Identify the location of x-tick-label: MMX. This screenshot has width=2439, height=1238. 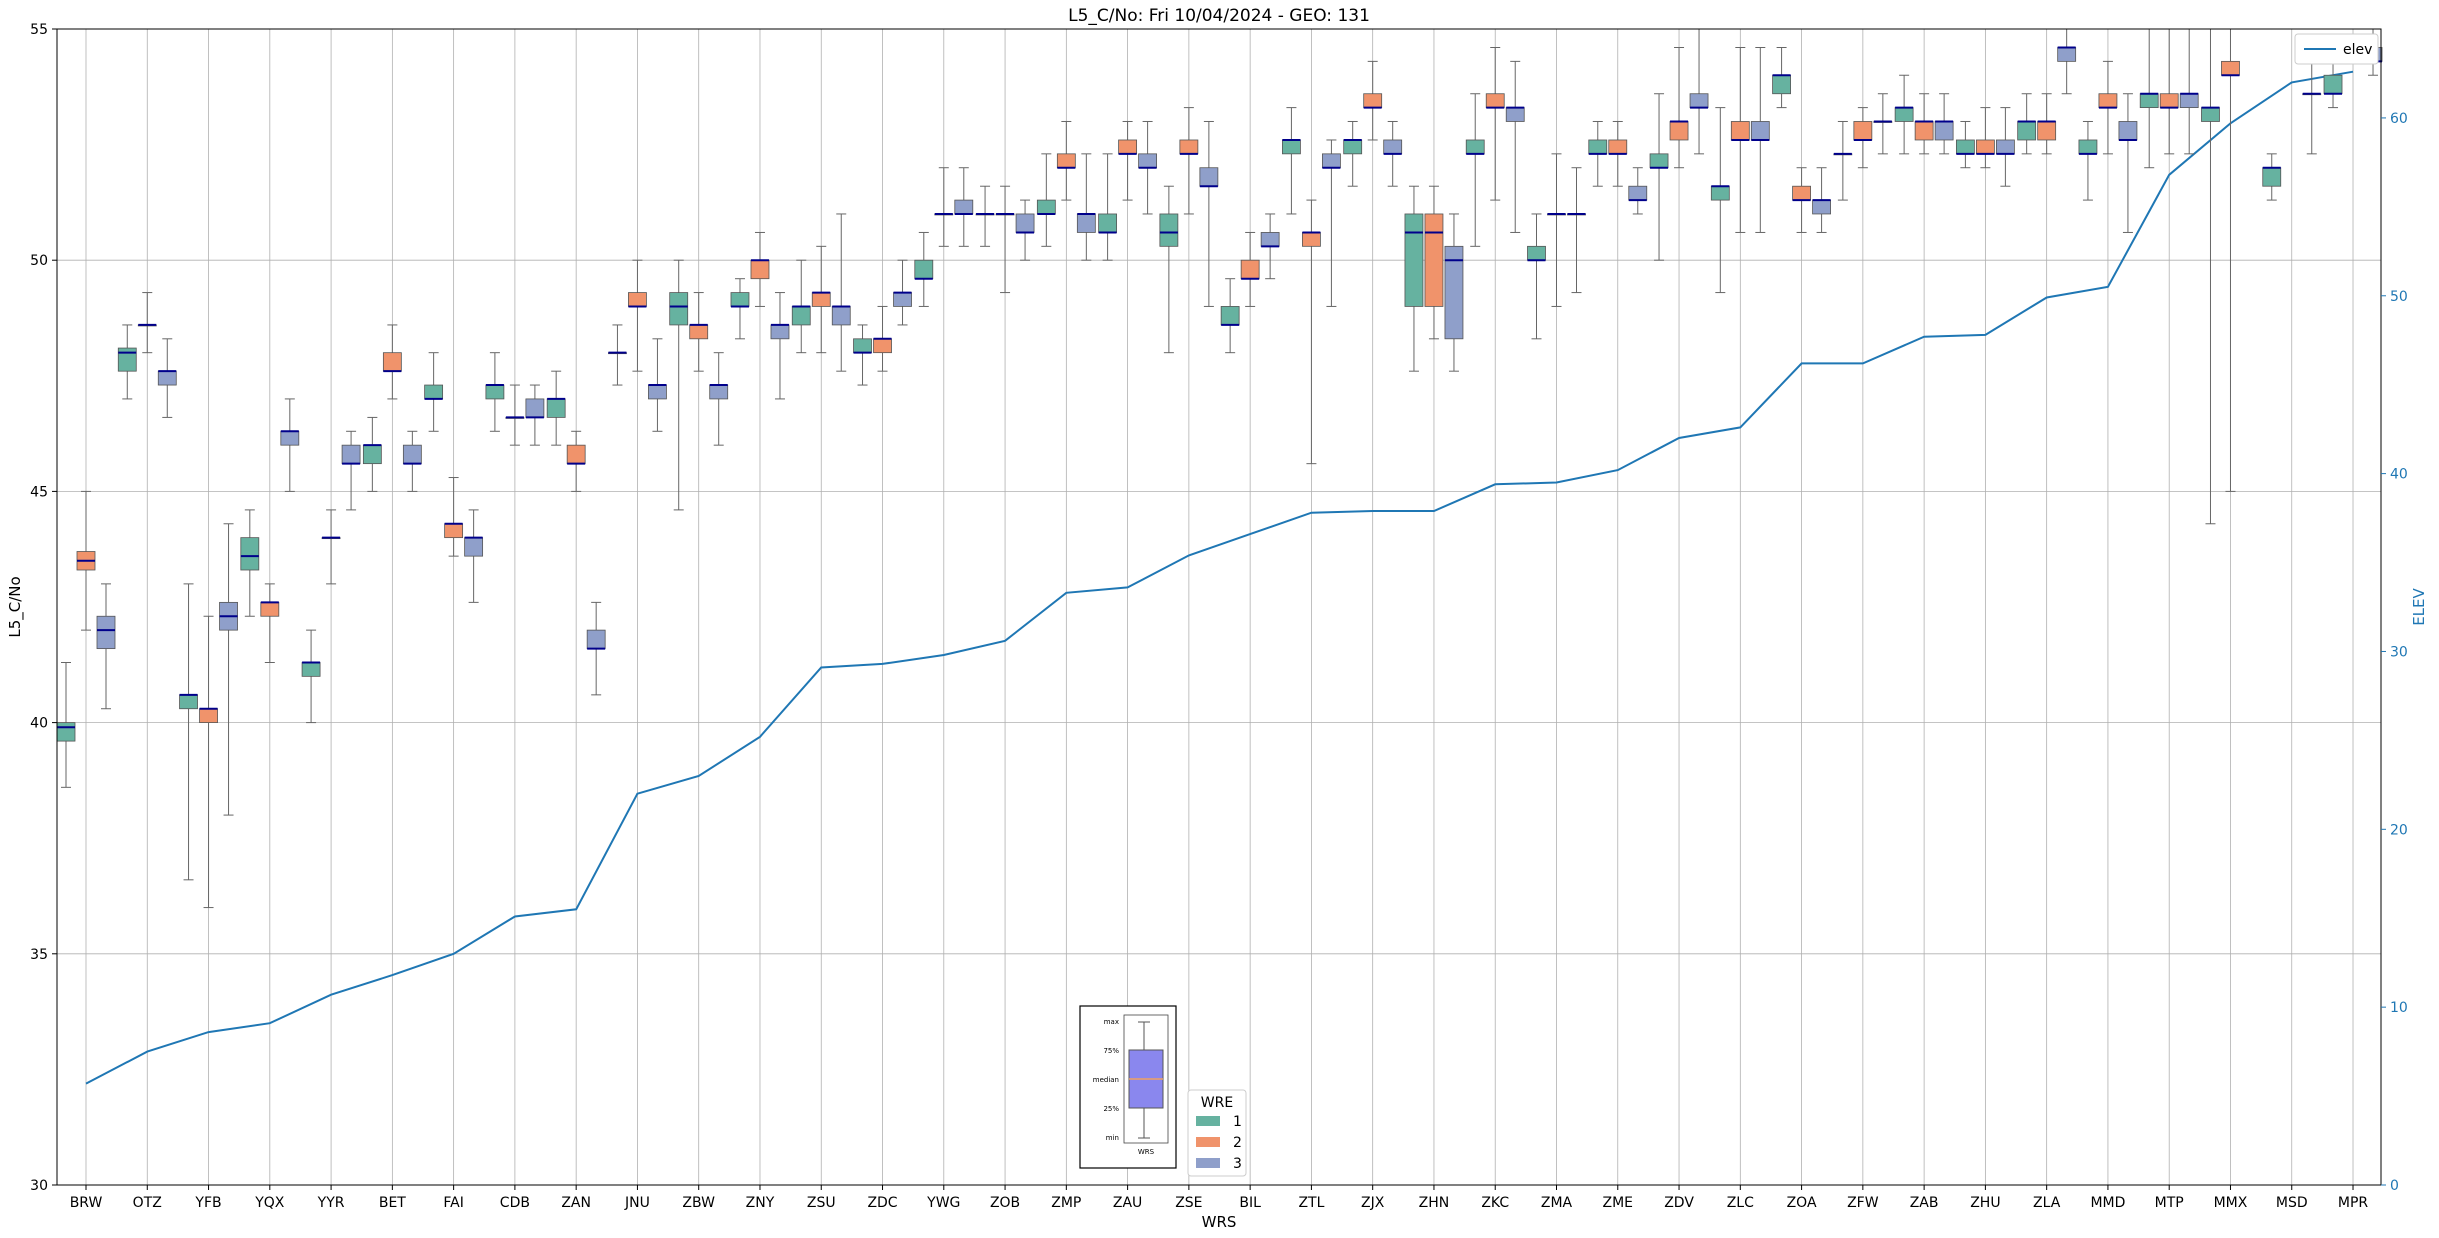
(2231, 1203).